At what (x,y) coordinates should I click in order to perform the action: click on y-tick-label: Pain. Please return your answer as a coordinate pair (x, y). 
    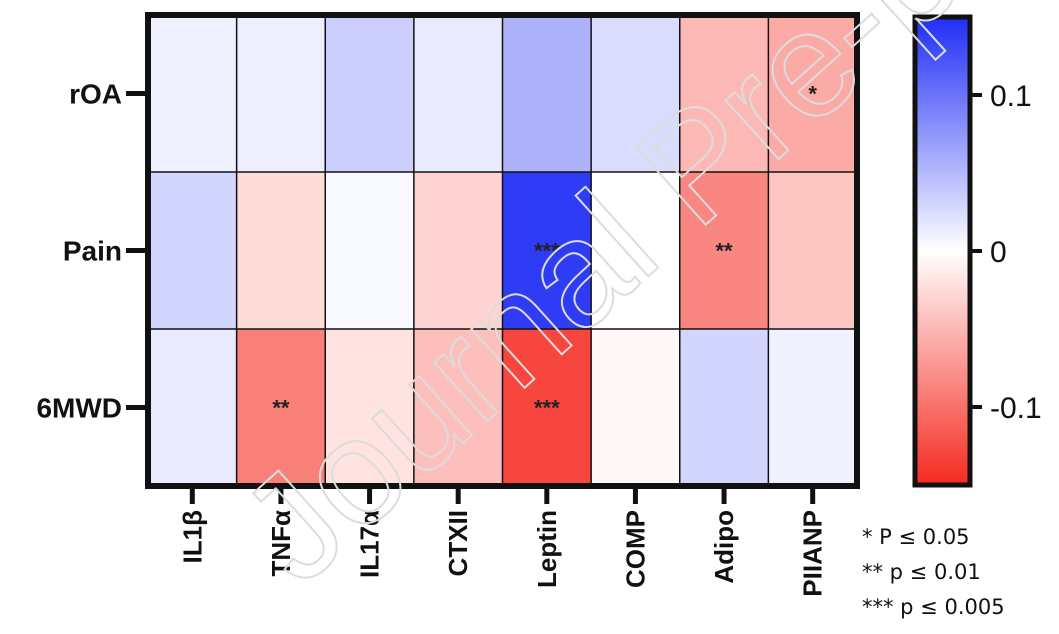
    Looking at the image, I should click on (92, 251).